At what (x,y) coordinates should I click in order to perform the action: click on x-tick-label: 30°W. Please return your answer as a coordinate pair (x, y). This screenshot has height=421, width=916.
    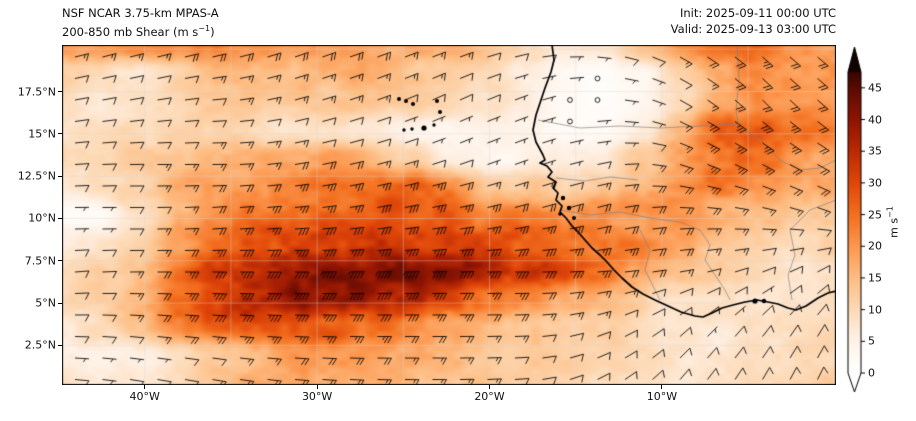
    Looking at the image, I should click on (317, 396).